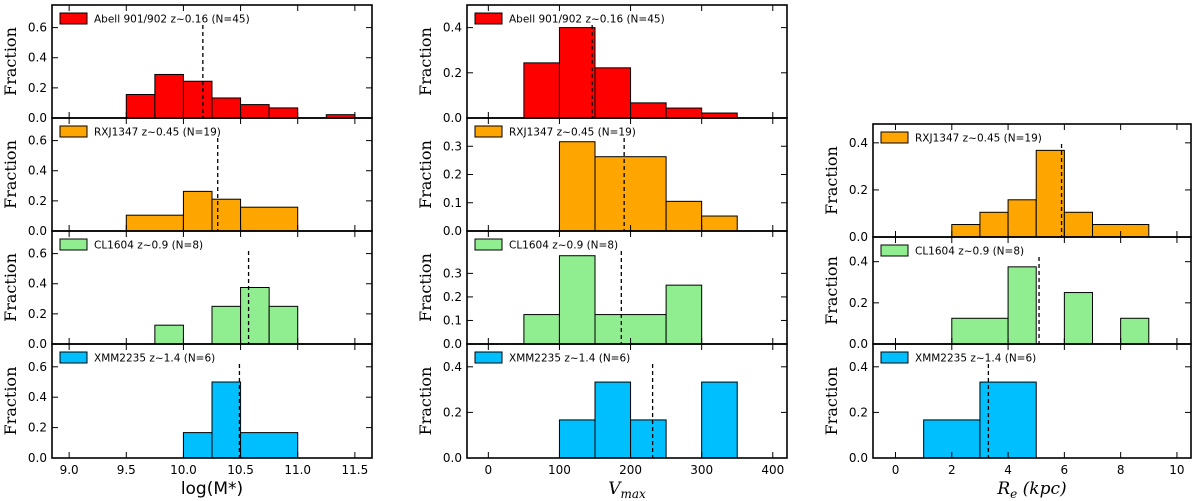 The height and width of the screenshot is (501, 1200). I want to click on x-axis-label: log(M*), so click(212, 489).